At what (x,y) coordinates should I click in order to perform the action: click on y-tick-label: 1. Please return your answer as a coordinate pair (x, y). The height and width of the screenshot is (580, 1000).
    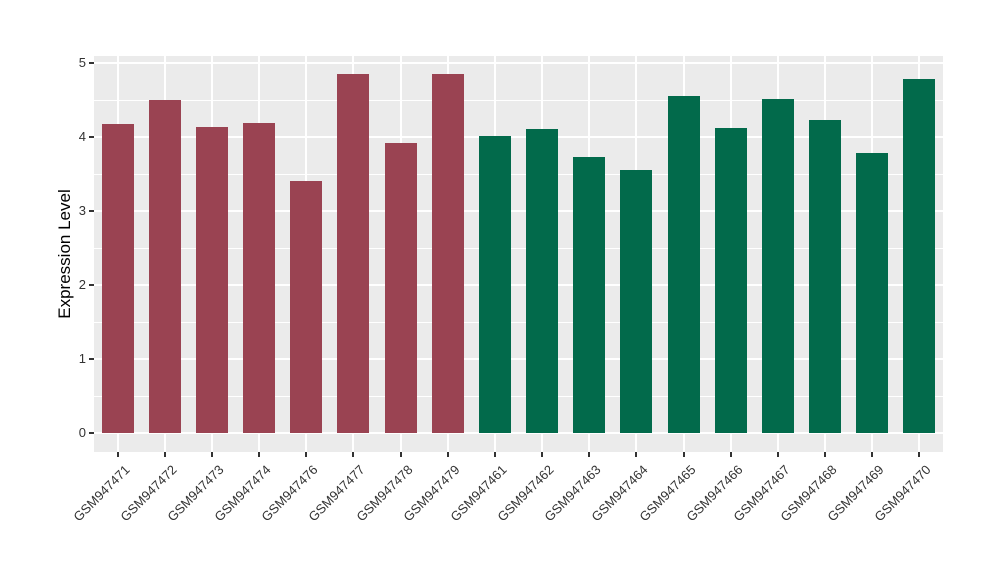
    Looking at the image, I should click on (82, 358).